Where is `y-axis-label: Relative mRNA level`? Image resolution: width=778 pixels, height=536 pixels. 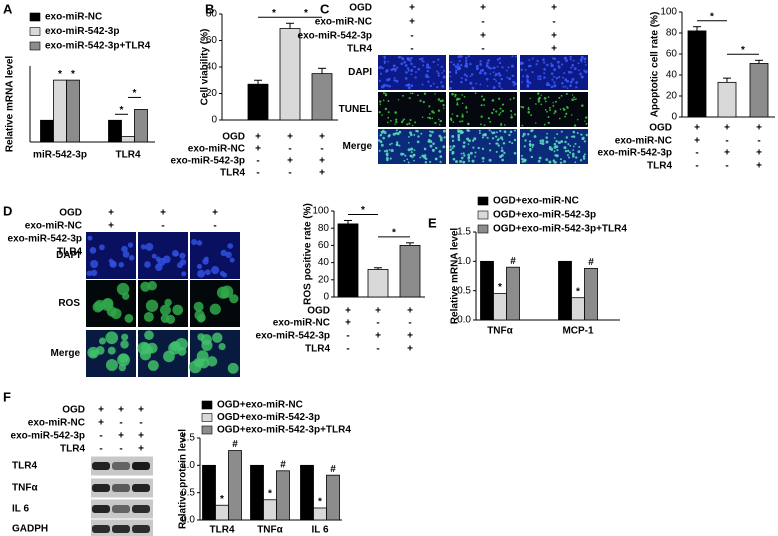
y-axis-label: Relative mRNA level is located at coordinates (10, 104).